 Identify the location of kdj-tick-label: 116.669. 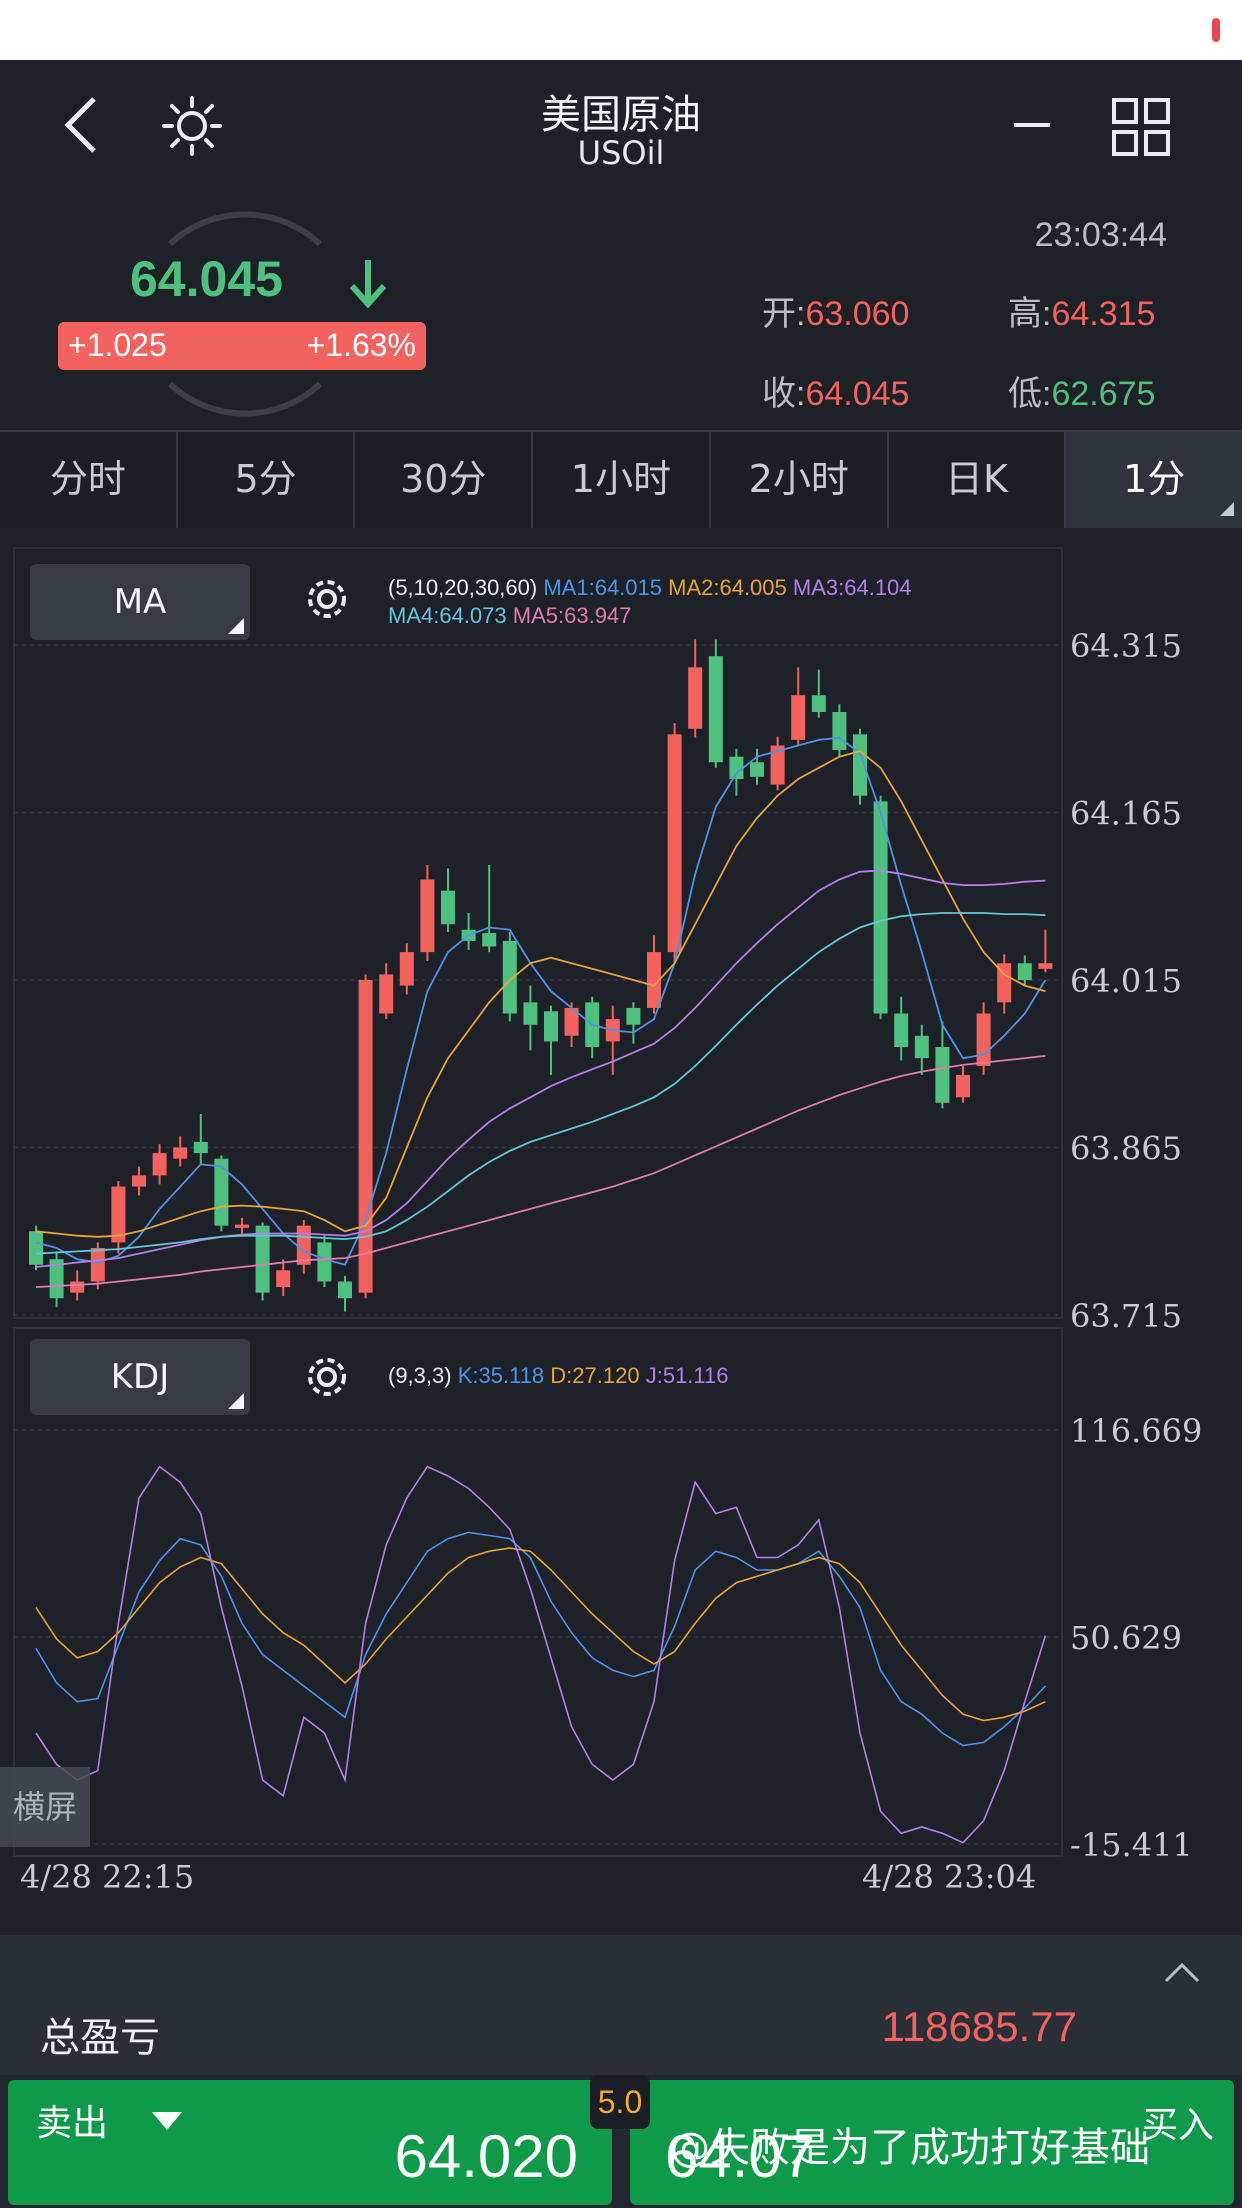
(1136, 1431).